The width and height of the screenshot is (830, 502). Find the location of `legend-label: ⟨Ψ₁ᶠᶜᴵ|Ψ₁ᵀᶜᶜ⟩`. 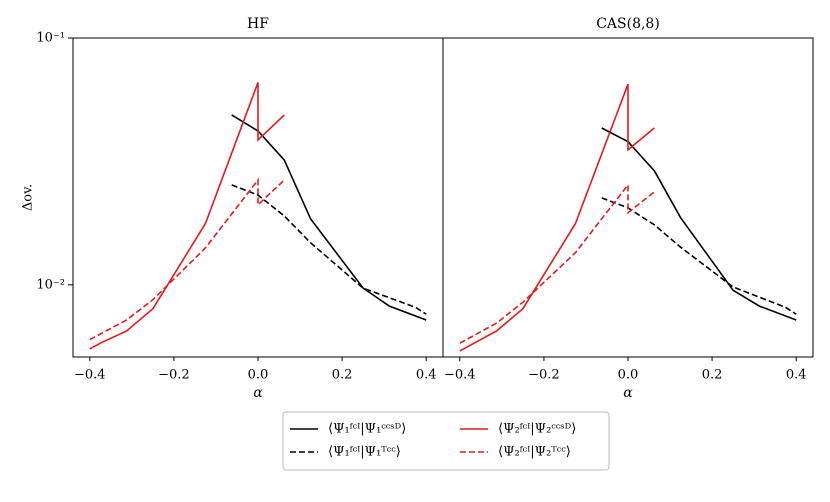

legend-label: ⟨Ψ₁ᶠᶜᴵ|Ψ₁ᵀᶜᶜ⟩ is located at coordinates (364, 452).